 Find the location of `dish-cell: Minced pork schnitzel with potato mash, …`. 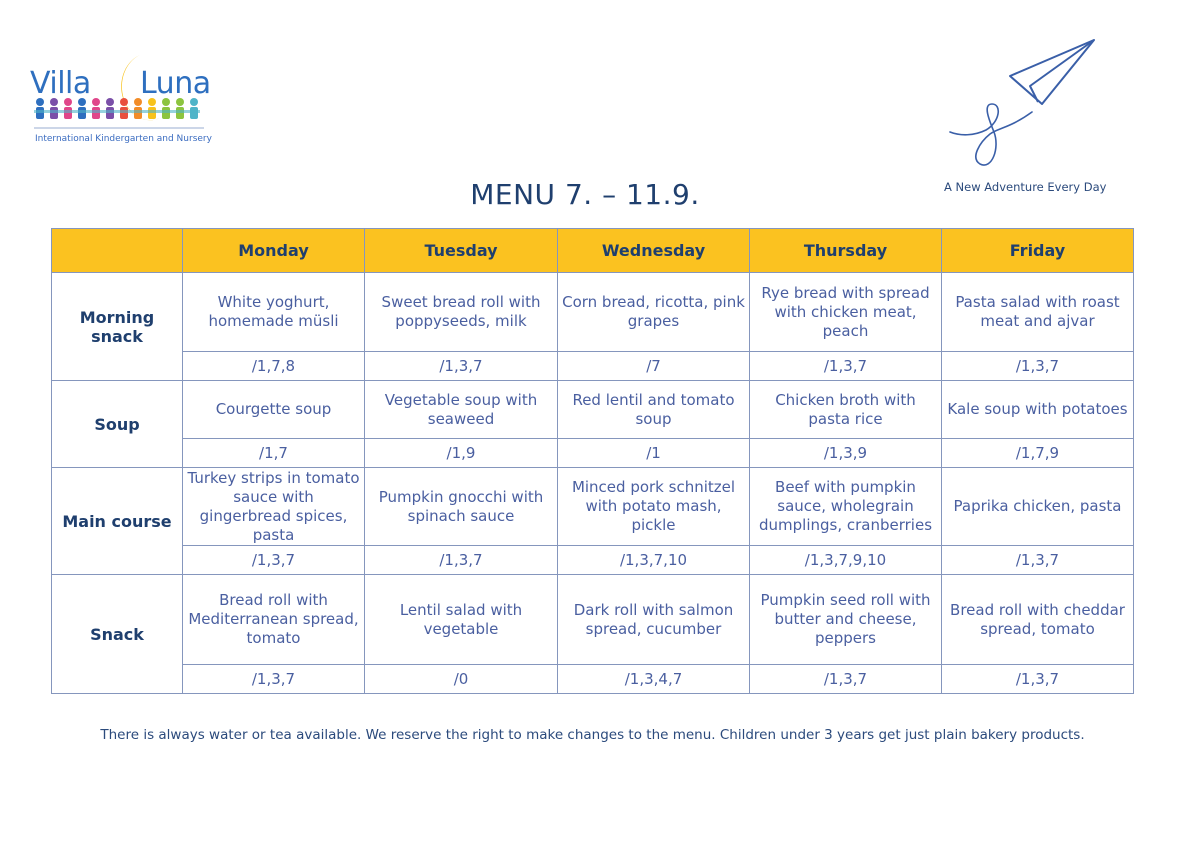

dish-cell: Minced pork schnitzel with potato mash, … is located at coordinates (653, 506).